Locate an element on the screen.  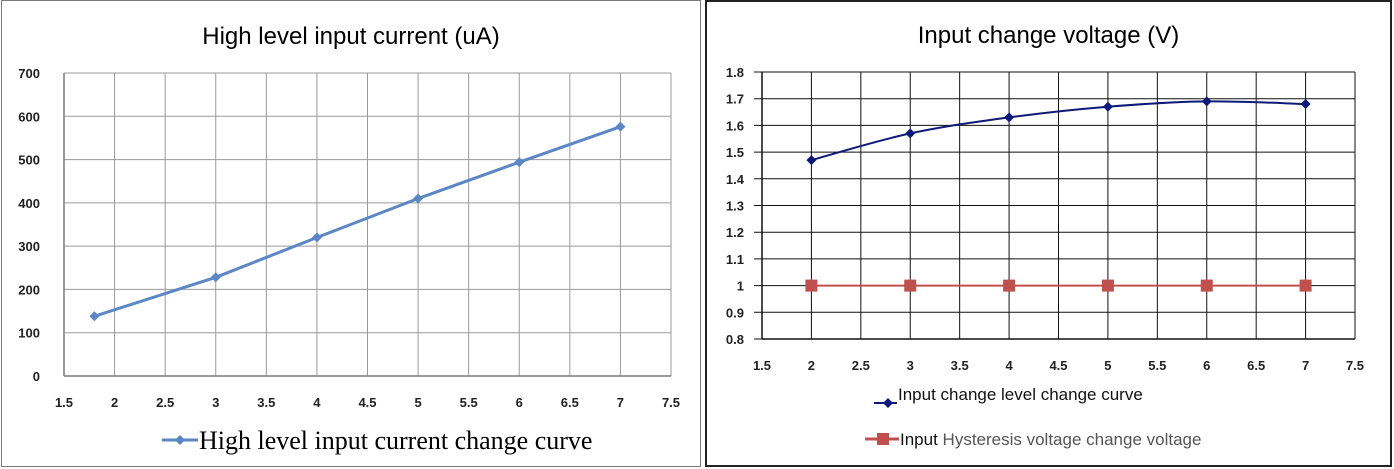
y-tick-label: 1.4 is located at coordinates (735, 179).